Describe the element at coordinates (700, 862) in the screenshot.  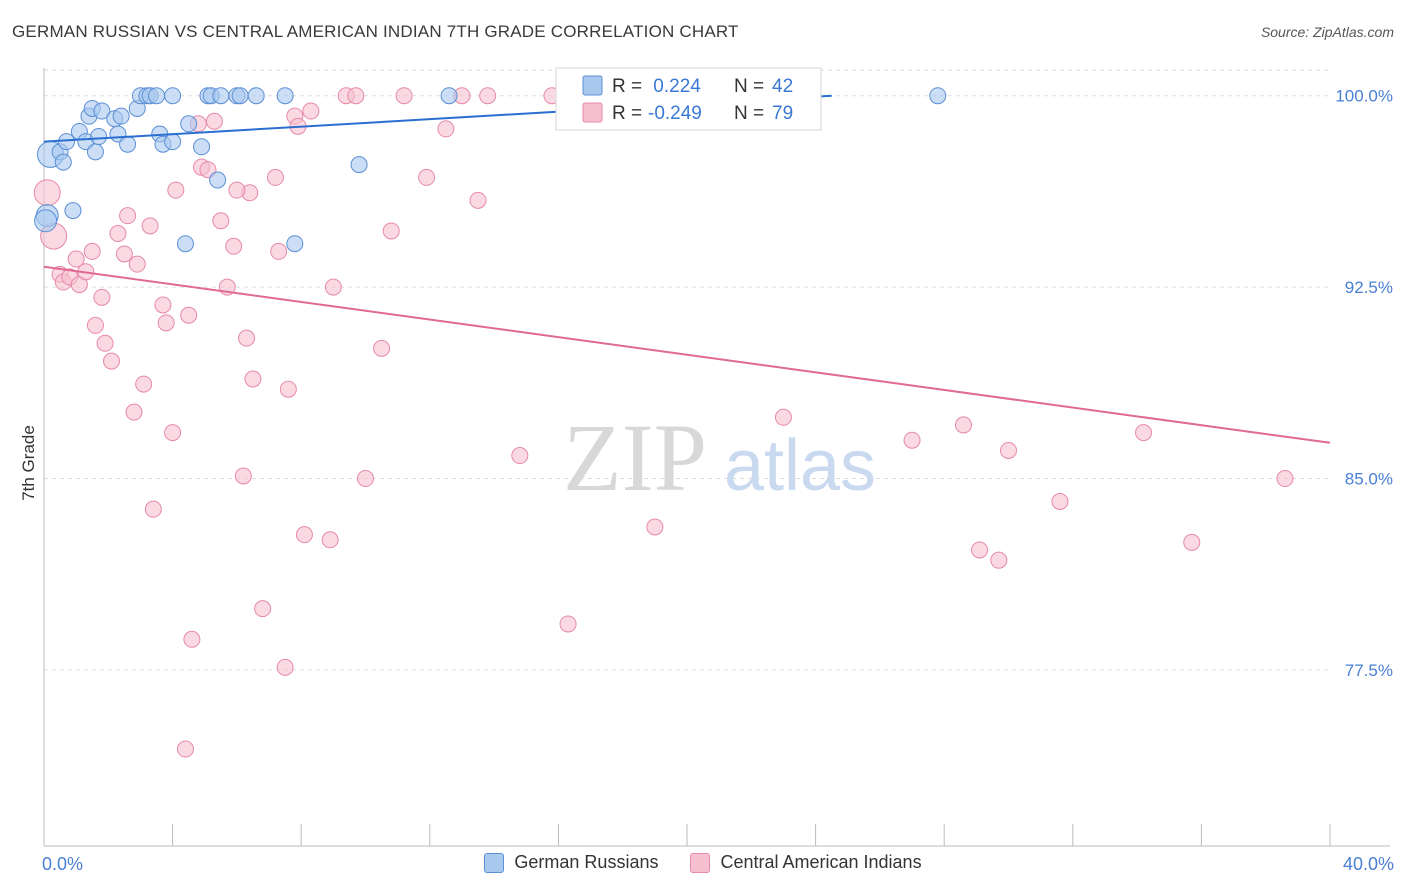
I see `legend-swatch-pink` at that location.